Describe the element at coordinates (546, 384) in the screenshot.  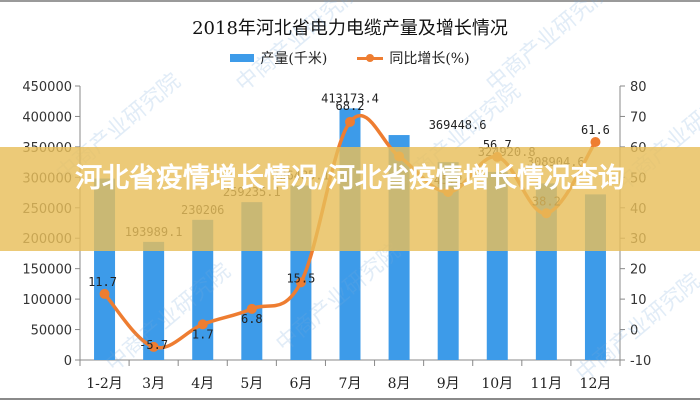
I see `category-label: 11月` at that location.